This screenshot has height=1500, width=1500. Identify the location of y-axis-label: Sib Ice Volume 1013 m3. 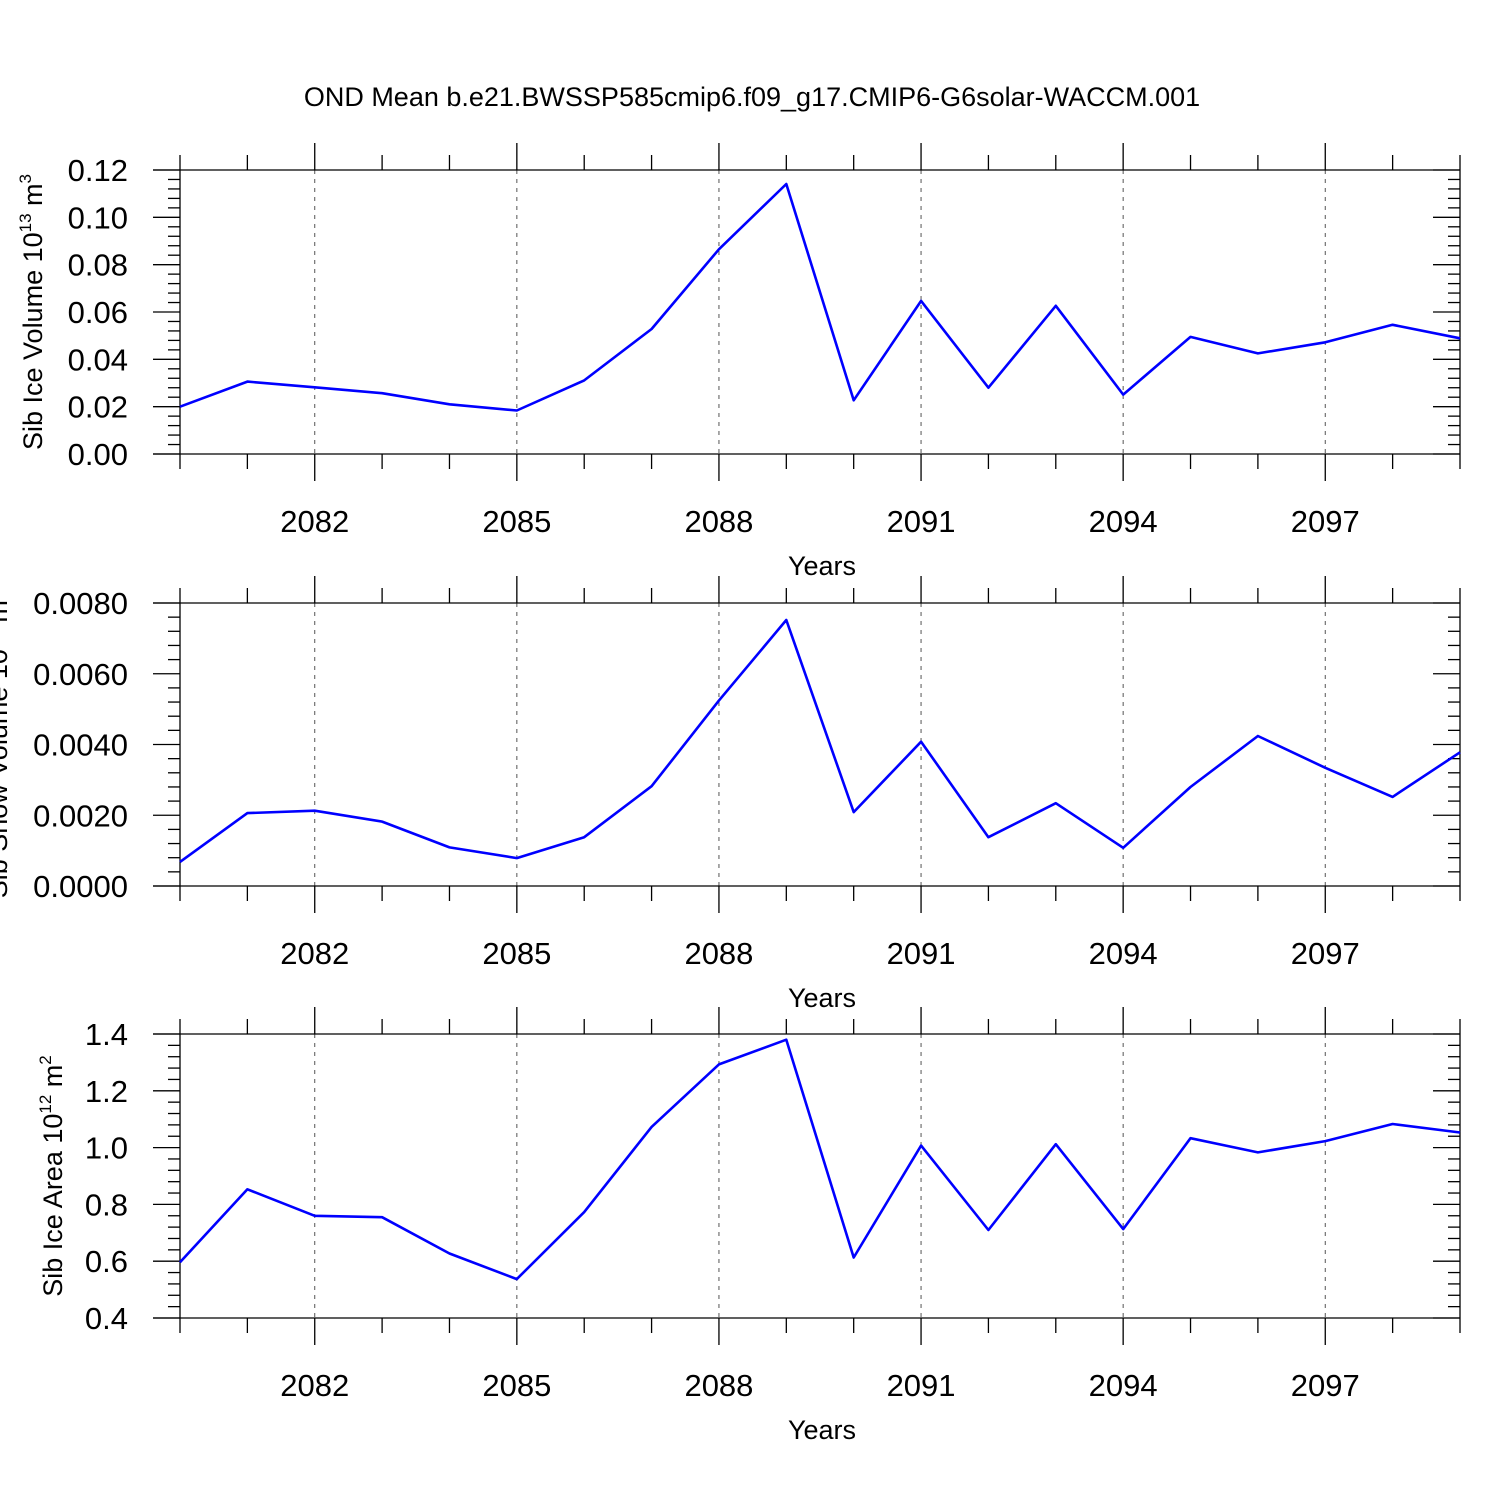
(32, 312).